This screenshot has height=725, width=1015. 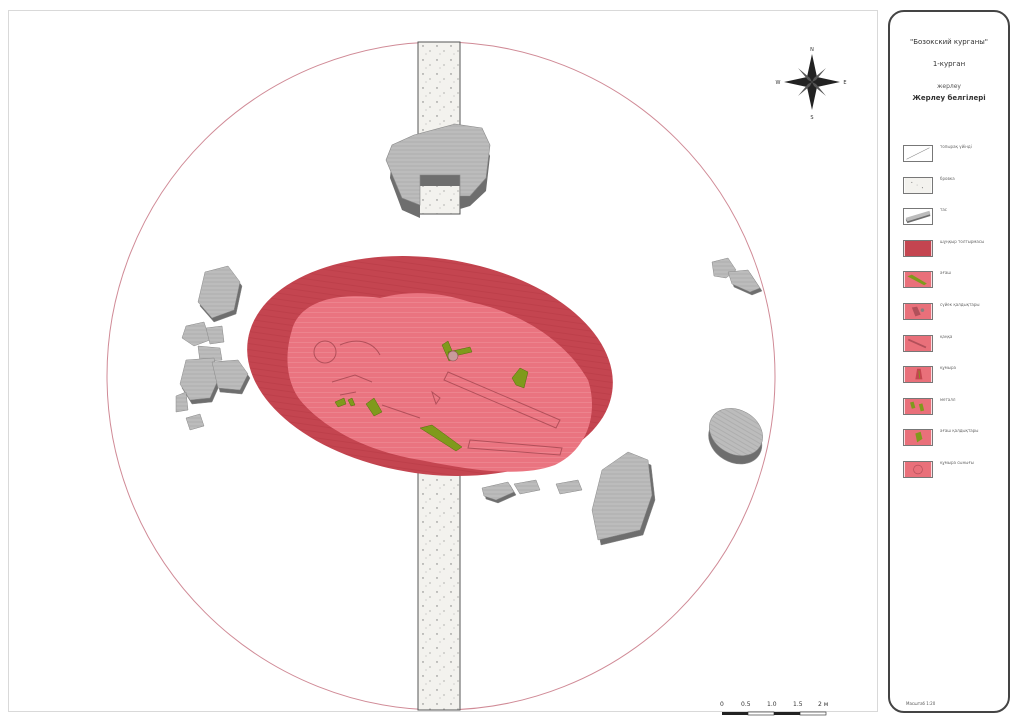 What do you see at coordinates (955, 160) in the screenshot?
I see `legend-item: топырақ үйінді` at bounding box center [955, 160].